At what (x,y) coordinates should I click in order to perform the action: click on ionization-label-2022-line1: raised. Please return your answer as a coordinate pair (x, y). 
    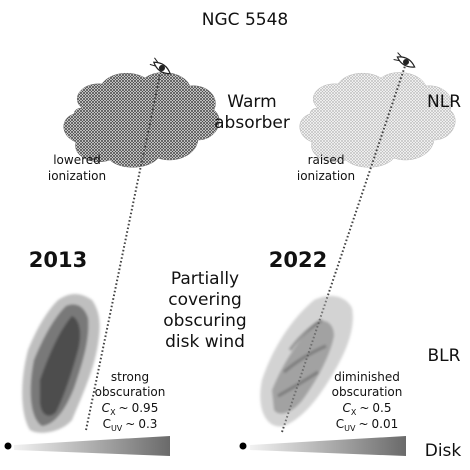
    Looking at the image, I should click on (326, 160).